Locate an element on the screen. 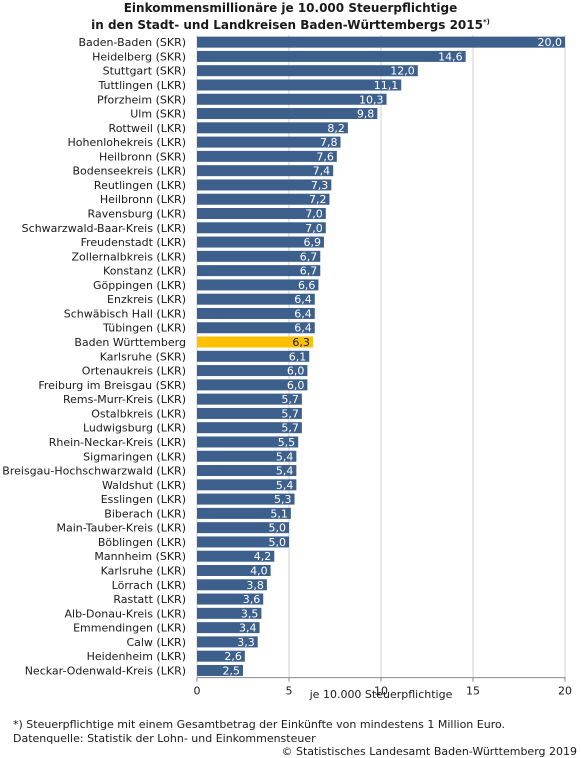 This screenshot has width=581, height=758. category-label: Schwäbisch Hall (LKR) is located at coordinates (125, 313).